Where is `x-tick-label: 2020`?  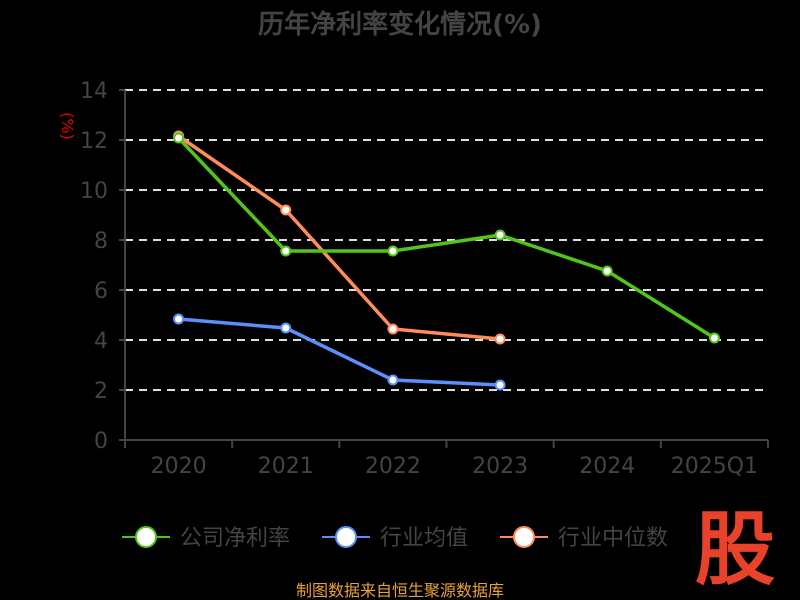
x-tick-label: 2020 is located at coordinates (179, 466).